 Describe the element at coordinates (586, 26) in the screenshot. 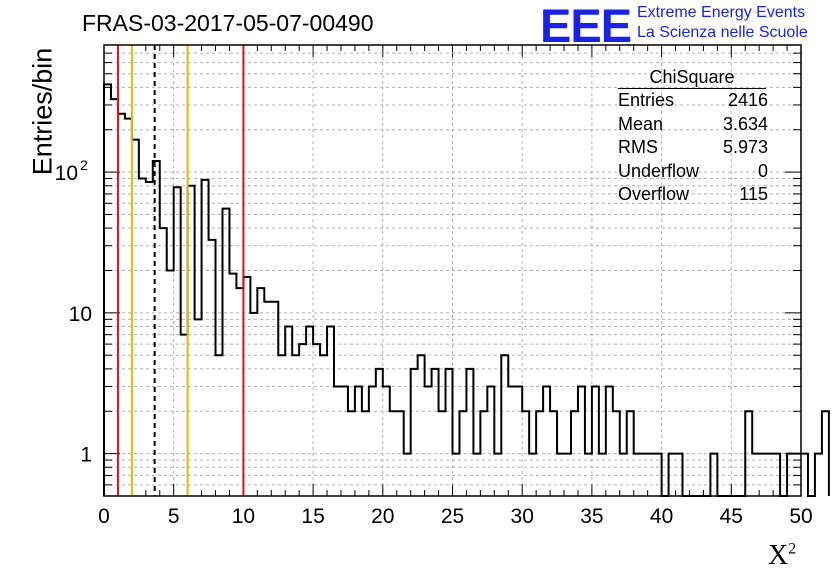

I see `eee-logo-mark: EEE` at that location.